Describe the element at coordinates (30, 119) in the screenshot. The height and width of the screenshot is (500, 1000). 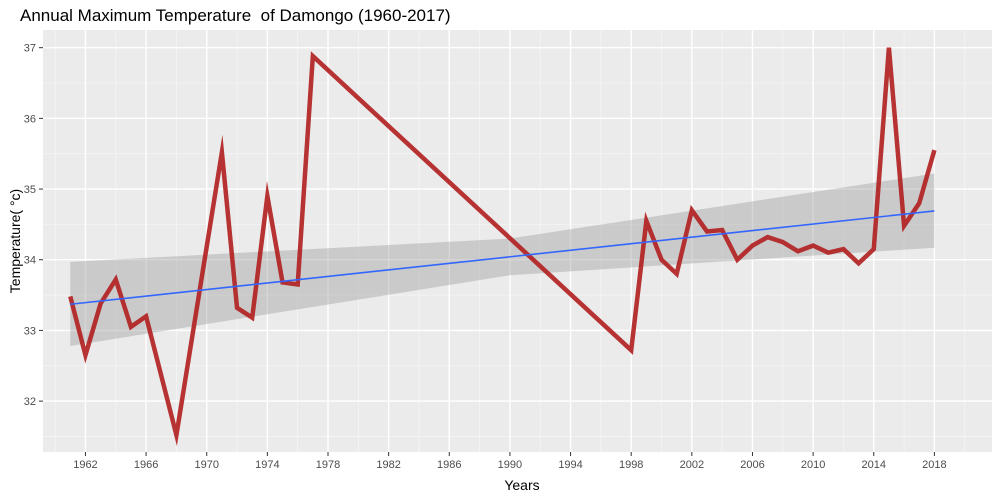
I see `y-tick-label: 36` at that location.